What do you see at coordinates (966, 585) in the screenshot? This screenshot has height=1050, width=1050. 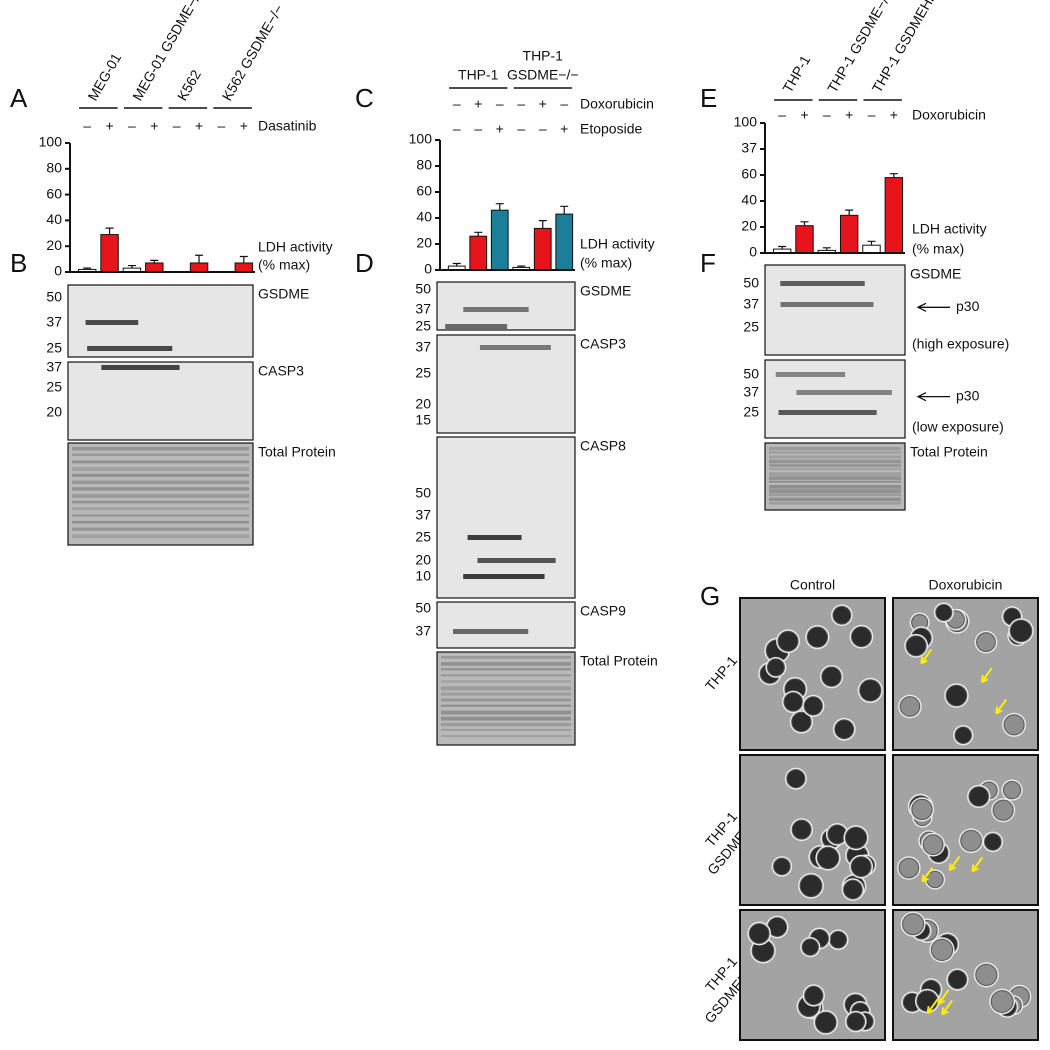 I see `column-label: Doxorubicin` at bounding box center [966, 585].